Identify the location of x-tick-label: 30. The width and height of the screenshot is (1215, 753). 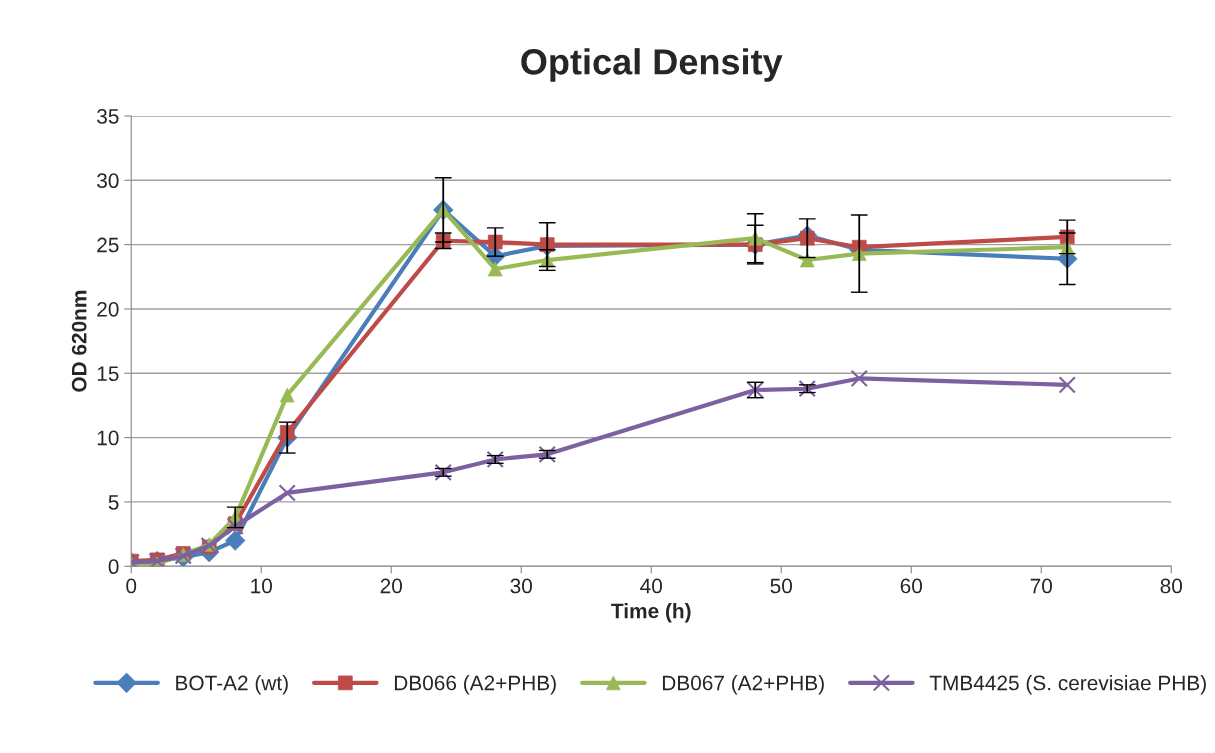
(521, 586).